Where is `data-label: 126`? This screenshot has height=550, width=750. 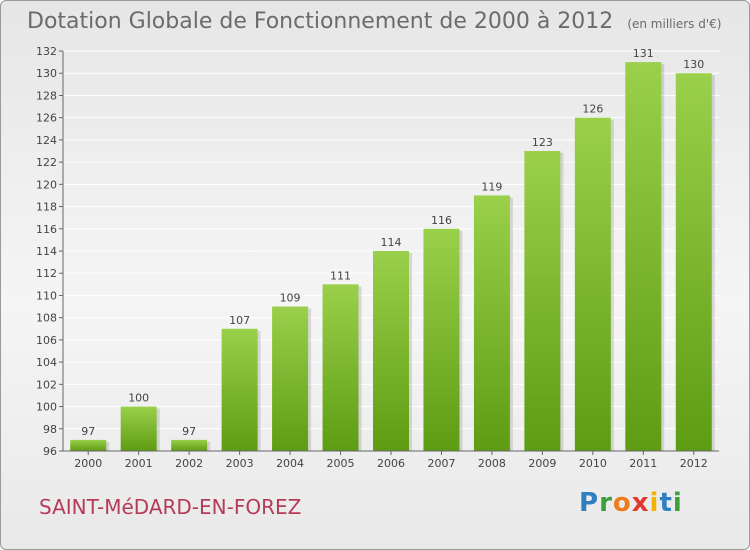
data-label: 126 is located at coordinates (592, 109).